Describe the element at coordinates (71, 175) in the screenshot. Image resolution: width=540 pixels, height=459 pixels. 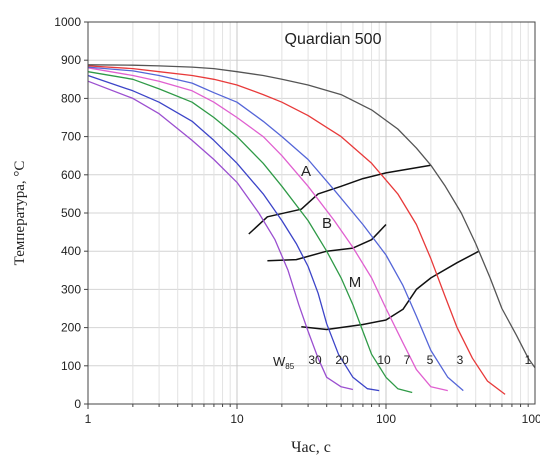
I see `y-tick-label: 600` at that location.